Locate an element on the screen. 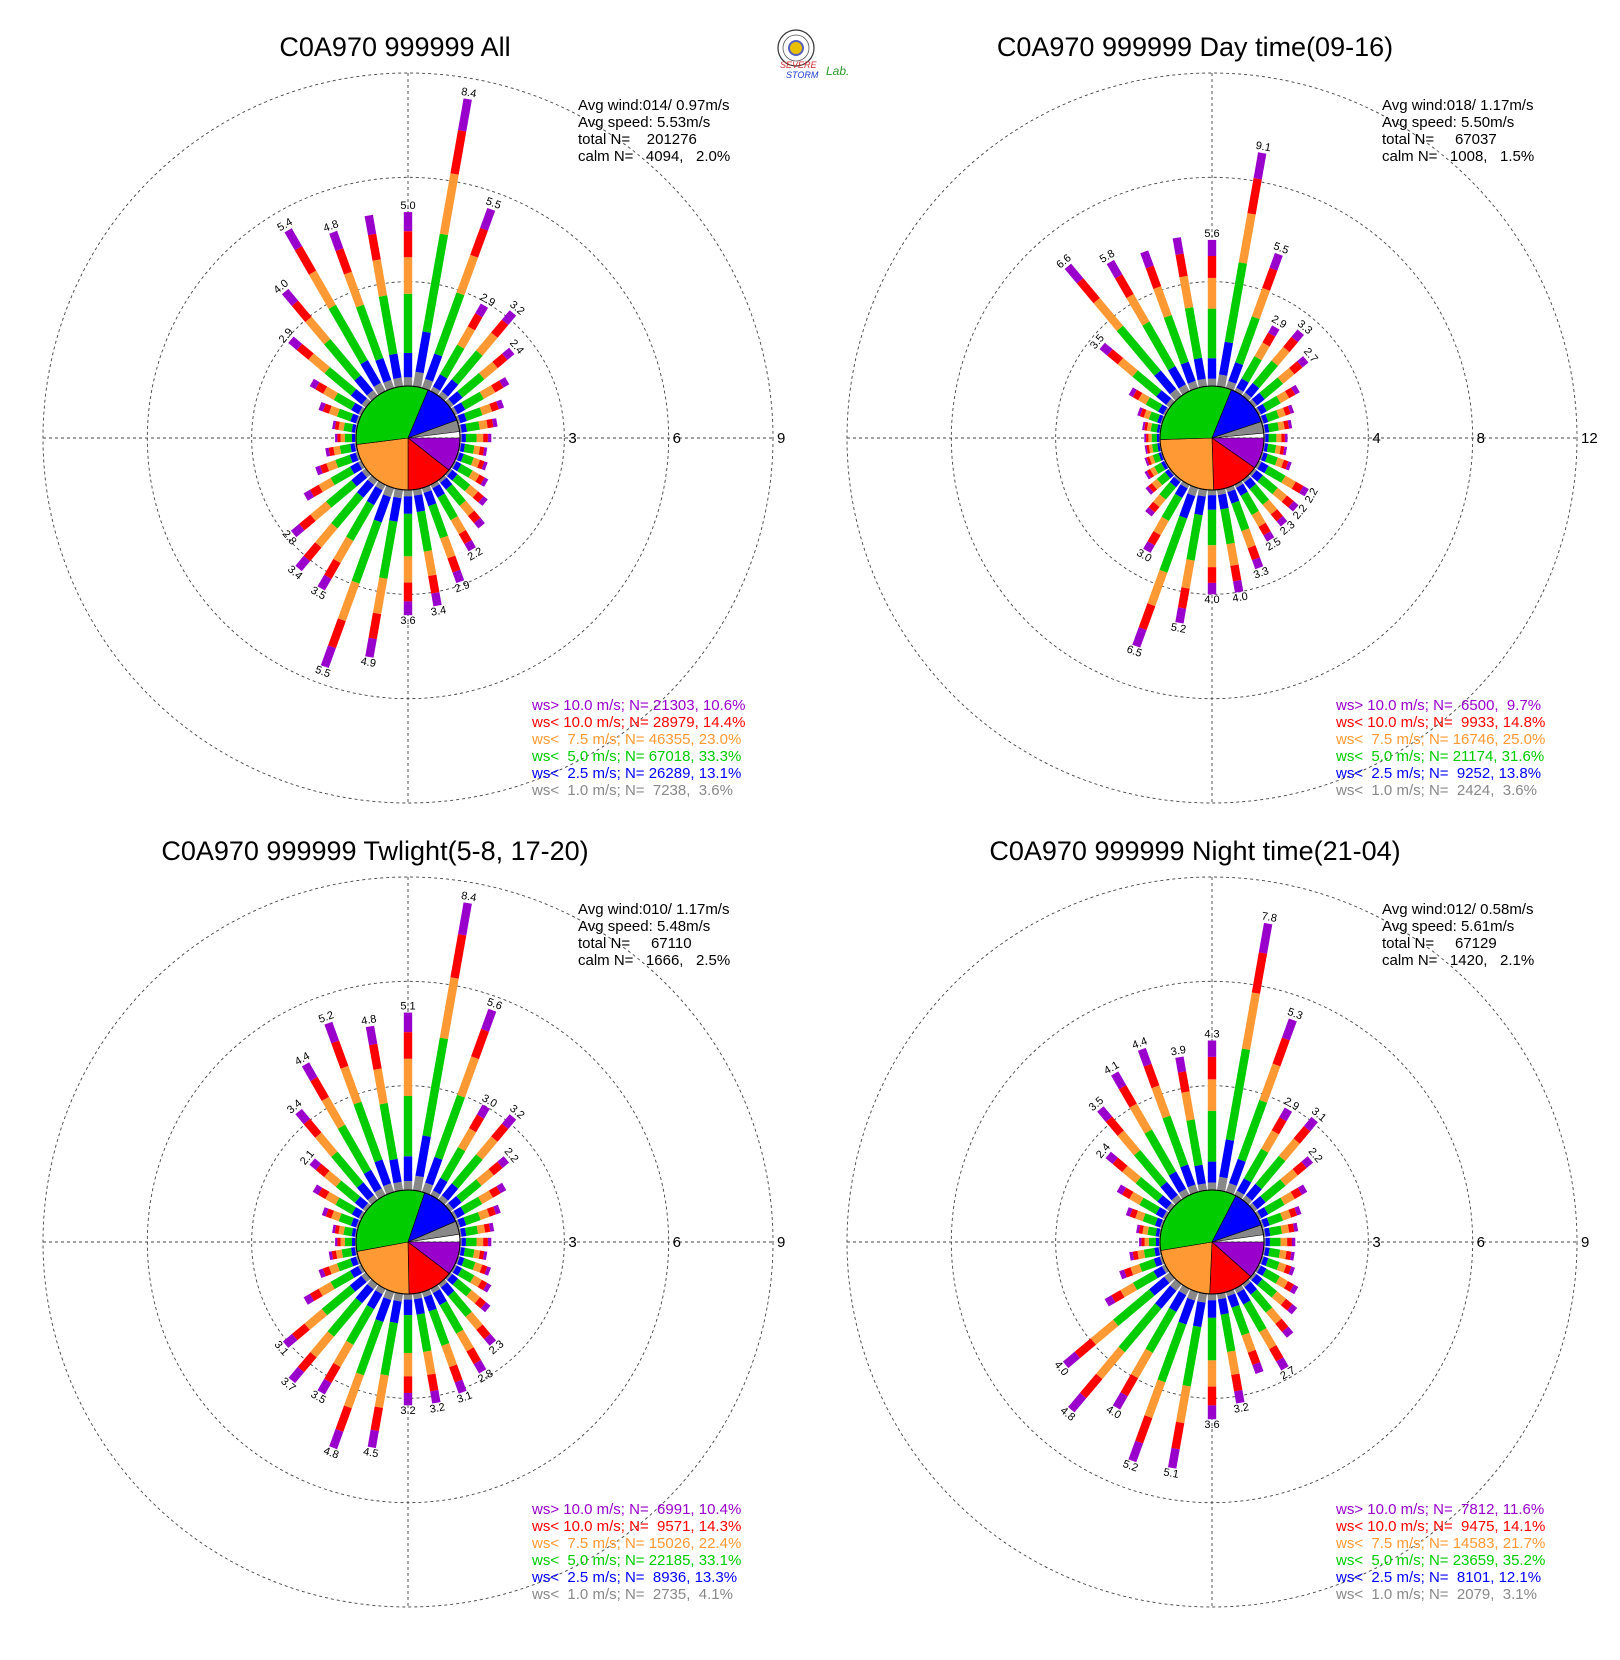 The width and height of the screenshot is (1620, 1660). info-avg-wind: Avg wind:010/ 1.17m/s is located at coordinates (653, 909).